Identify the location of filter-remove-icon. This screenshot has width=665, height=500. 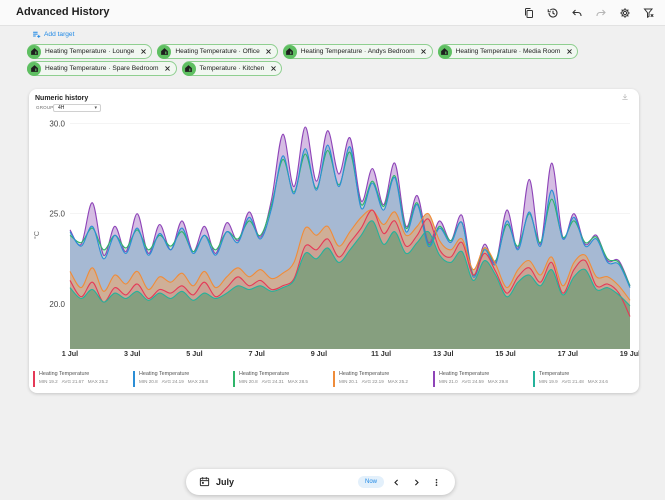
(649, 13).